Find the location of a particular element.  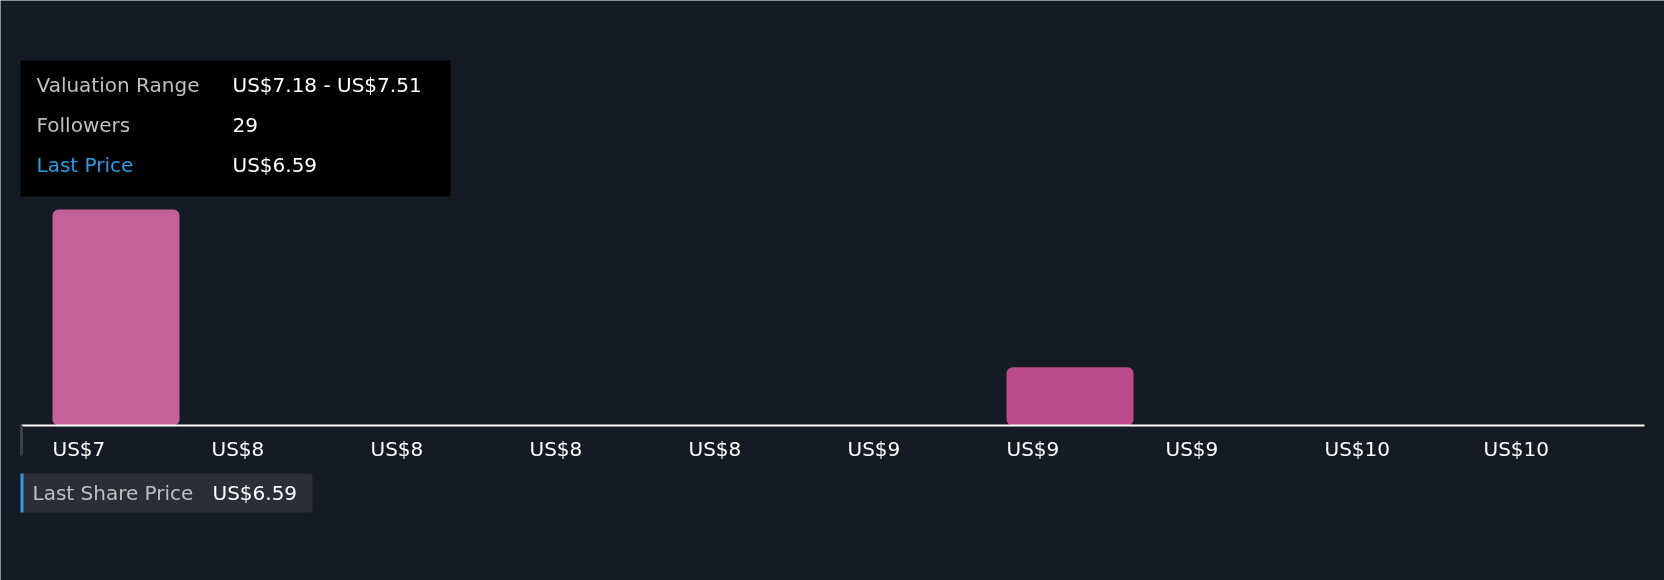

text: Last Share Price is located at coordinates (113, 492).